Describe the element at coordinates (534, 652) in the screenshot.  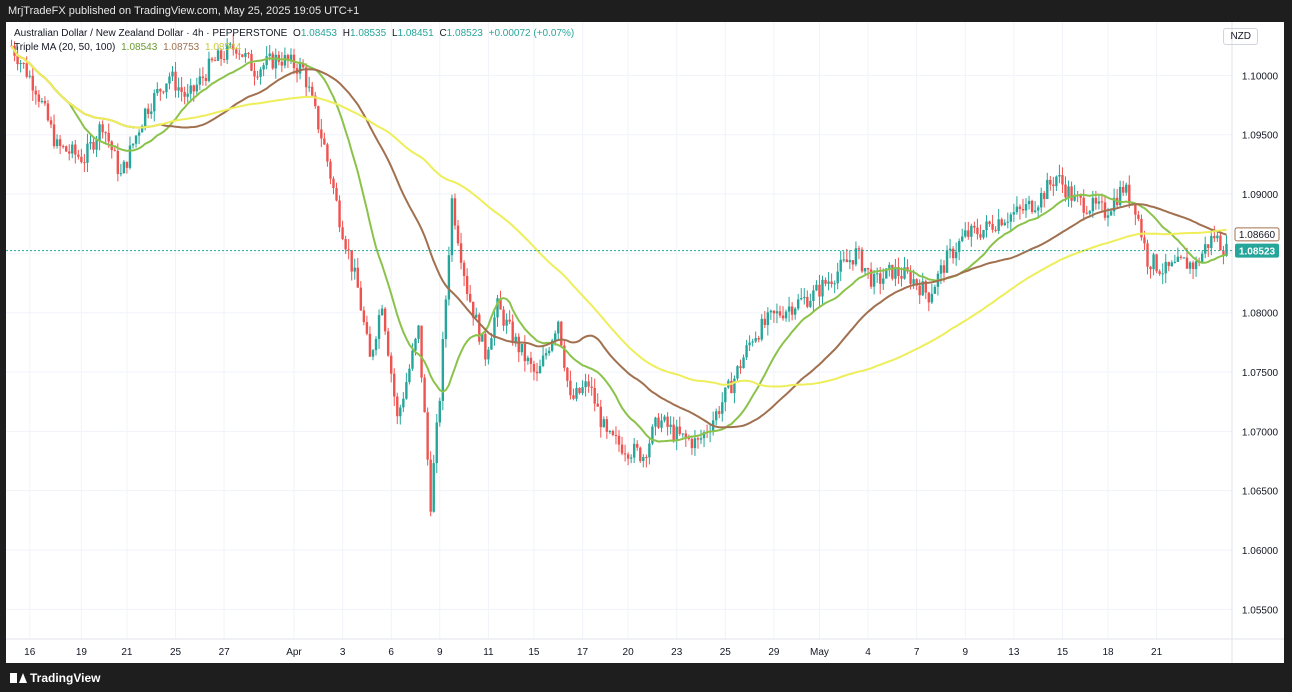
I see `time-tick-label: 15` at that location.